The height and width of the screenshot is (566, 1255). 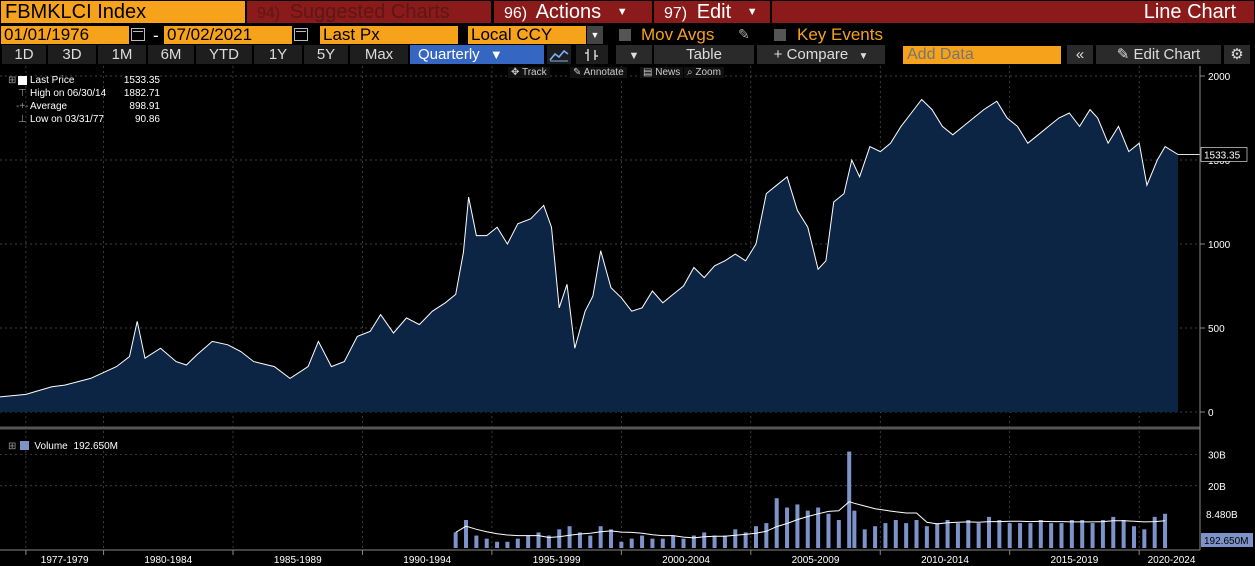 I want to click on period-5y-button: 5Y, so click(x=326, y=54).